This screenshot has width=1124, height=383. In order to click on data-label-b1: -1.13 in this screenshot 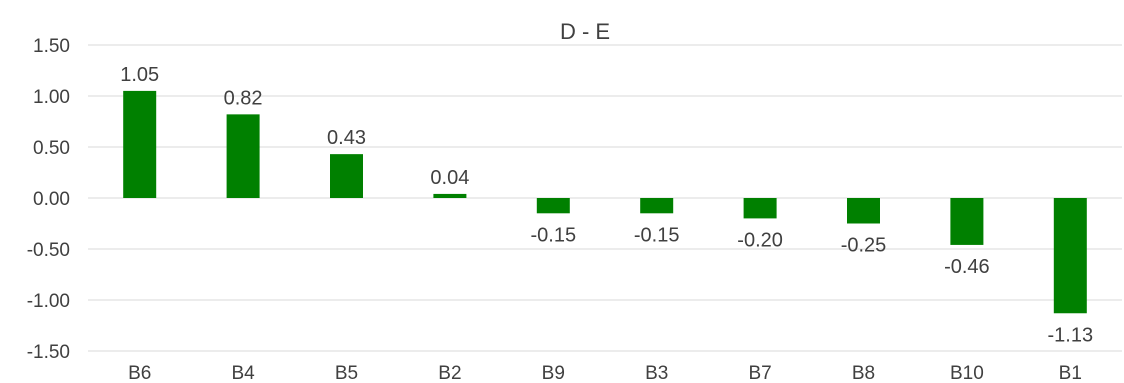, I will do `click(1071, 335)`.